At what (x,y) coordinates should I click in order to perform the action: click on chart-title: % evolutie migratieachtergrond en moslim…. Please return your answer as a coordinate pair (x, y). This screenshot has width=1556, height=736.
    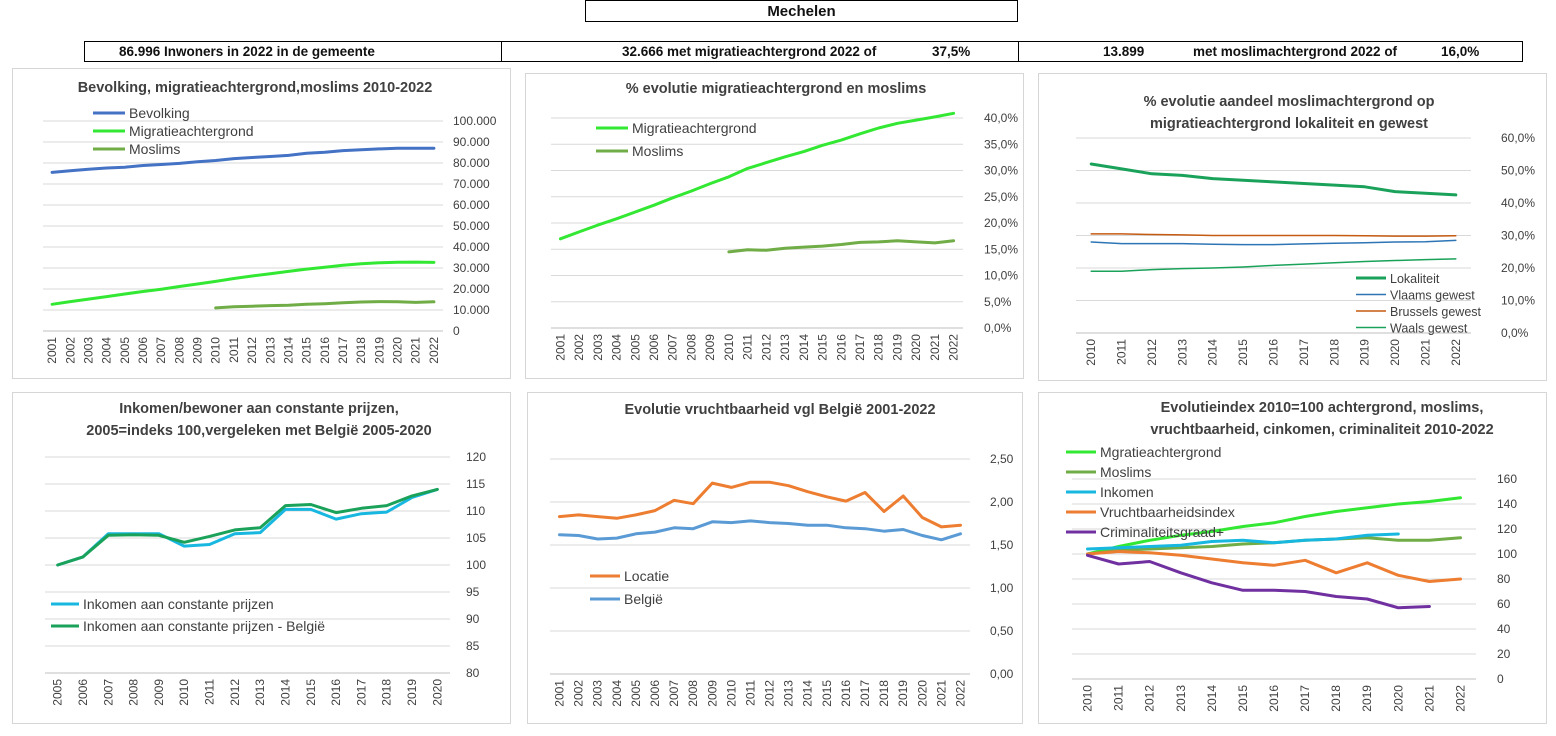
    Looking at the image, I should click on (776, 89).